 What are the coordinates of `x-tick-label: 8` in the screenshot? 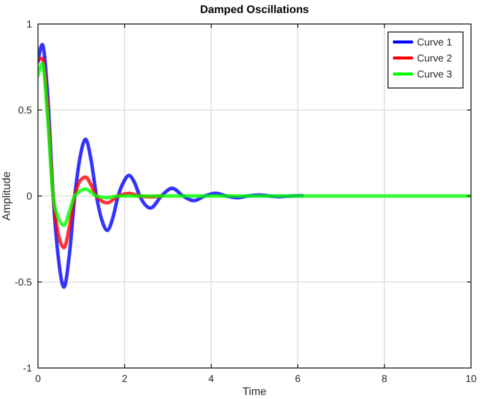 It's located at (385, 379).